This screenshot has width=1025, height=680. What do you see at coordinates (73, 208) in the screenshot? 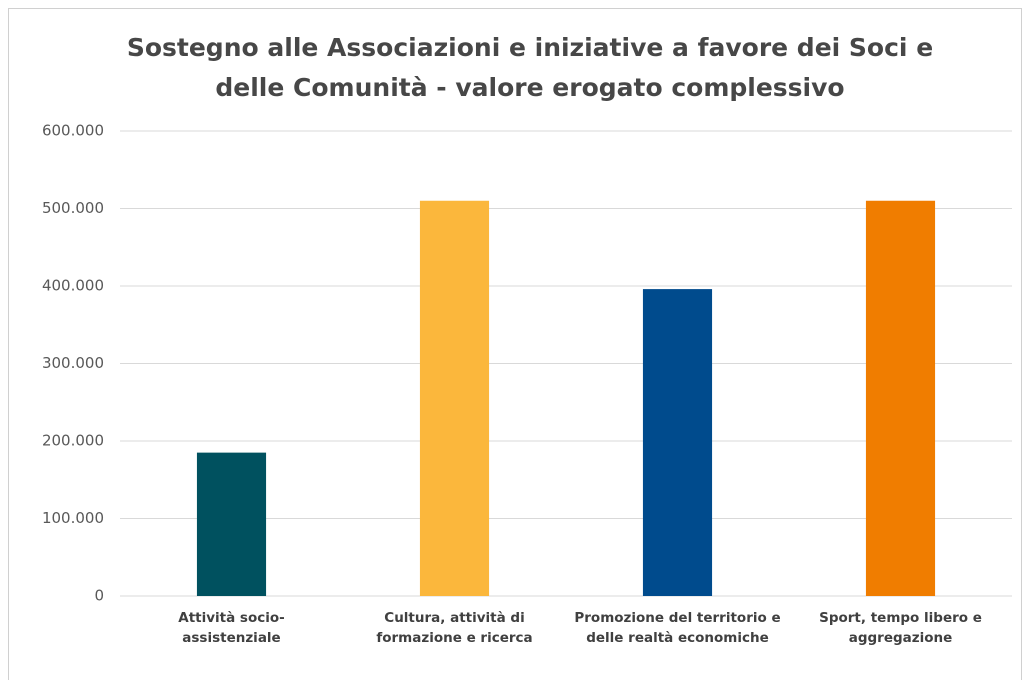
I see `y-tick-label: 500.000` at bounding box center [73, 208].